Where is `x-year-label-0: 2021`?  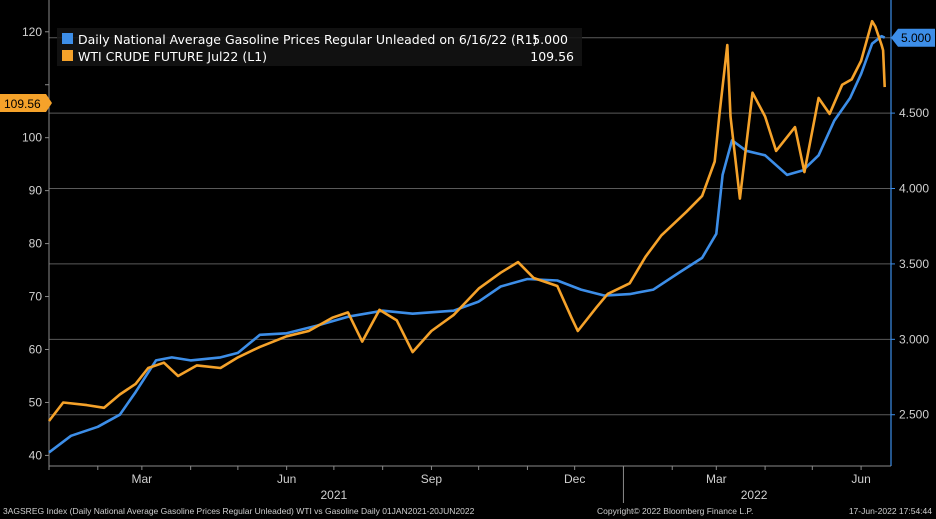
x-year-label-0: 2021 is located at coordinates (334, 495).